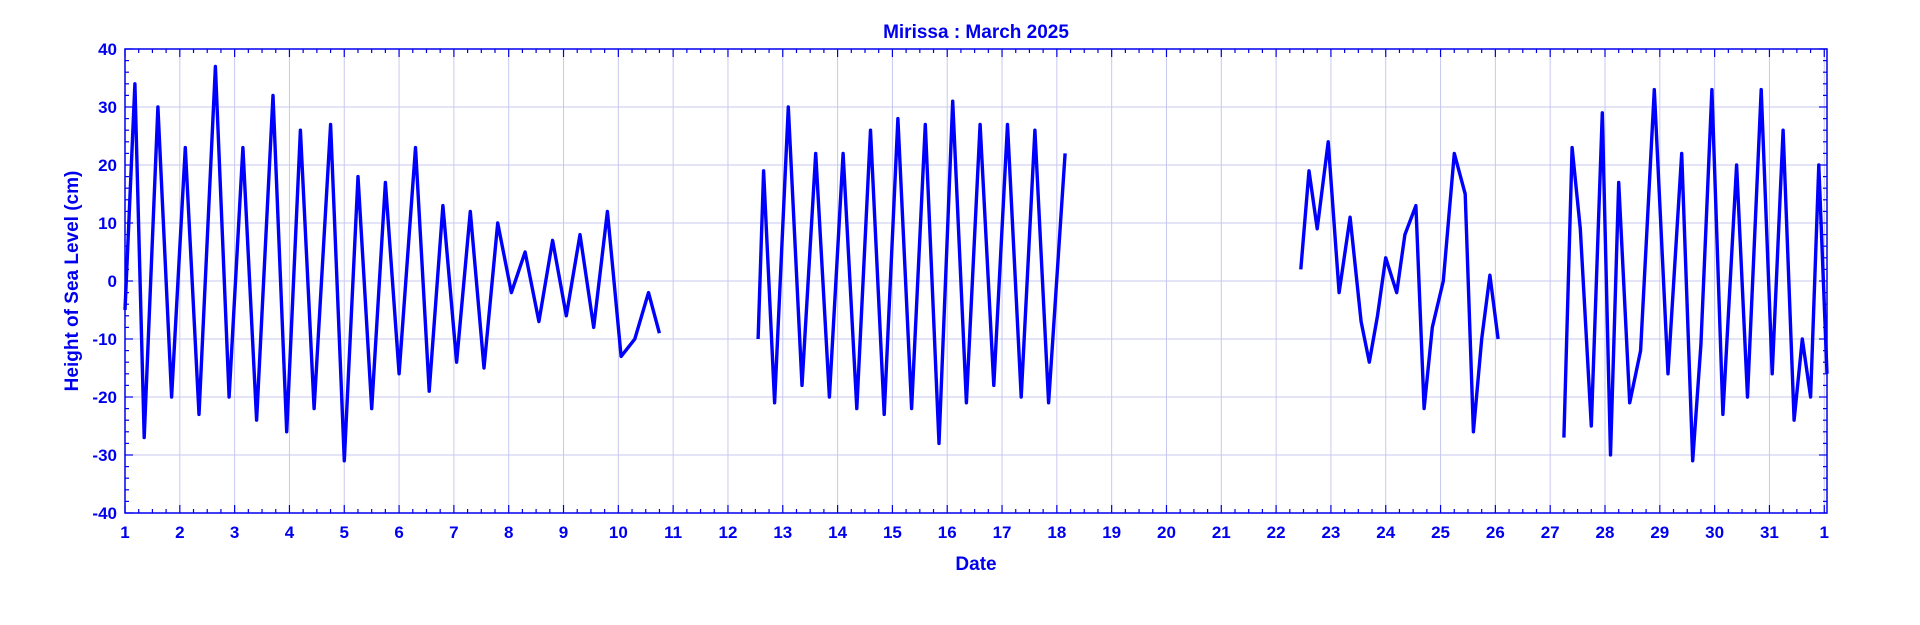 This screenshot has width=1920, height=625. Describe the element at coordinates (104, 455) in the screenshot. I see `y-tick-label: -30` at that location.